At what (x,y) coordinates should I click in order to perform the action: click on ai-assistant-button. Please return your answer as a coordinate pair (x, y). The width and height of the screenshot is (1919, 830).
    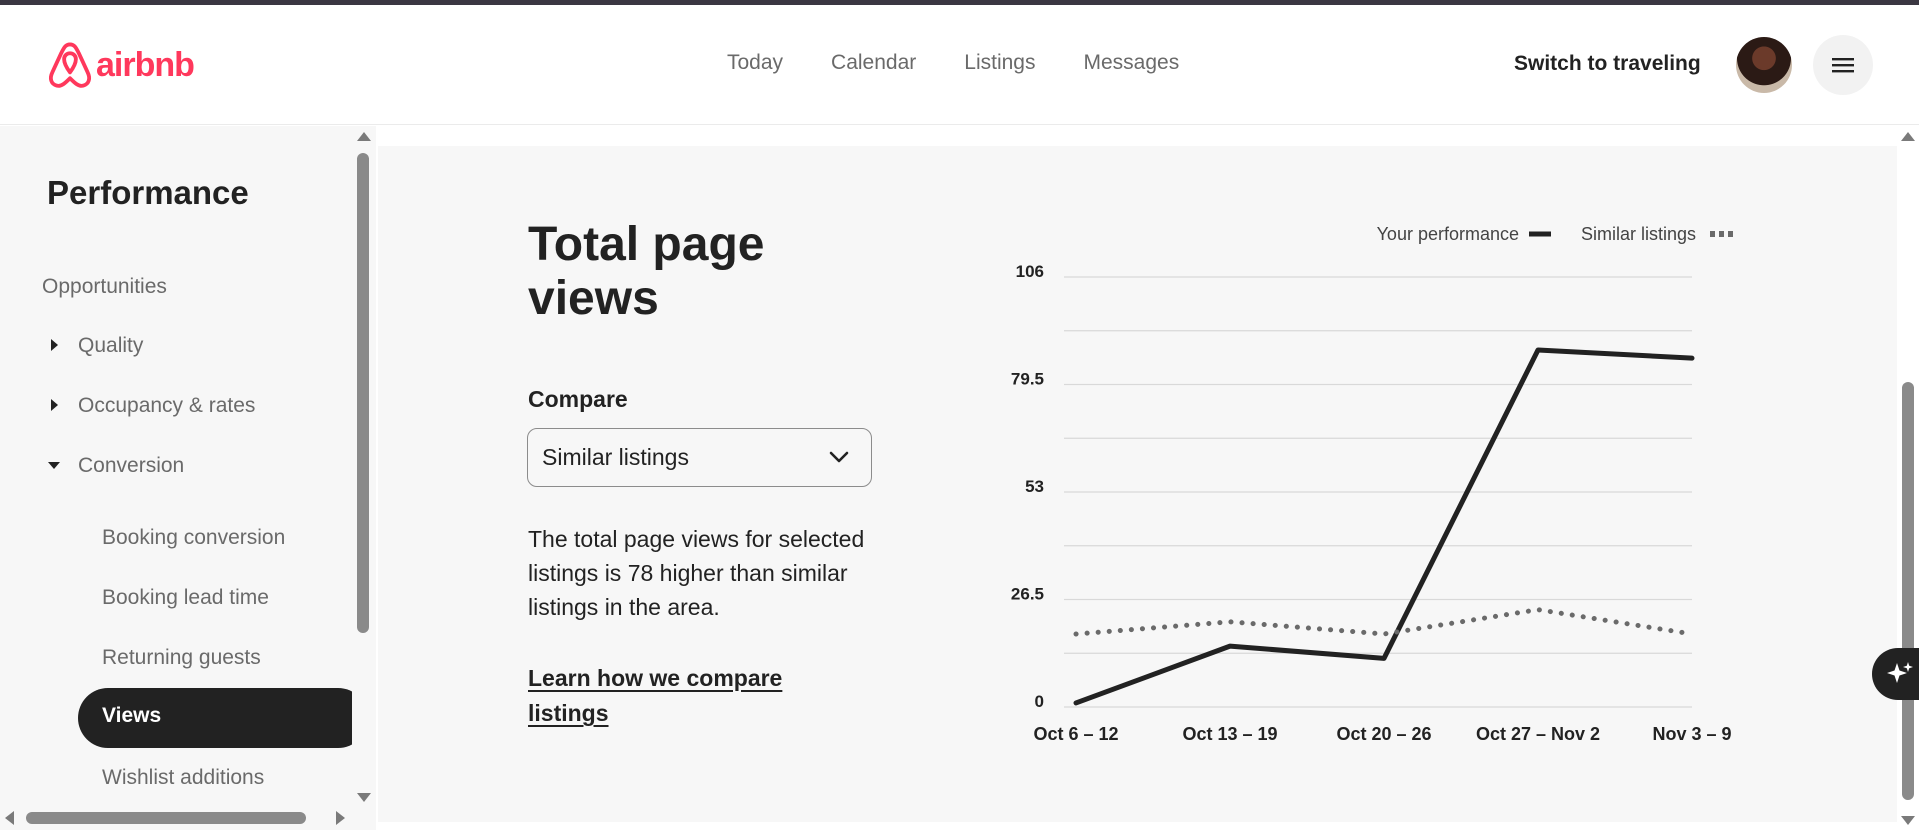
    Looking at the image, I should click on (1895, 674).